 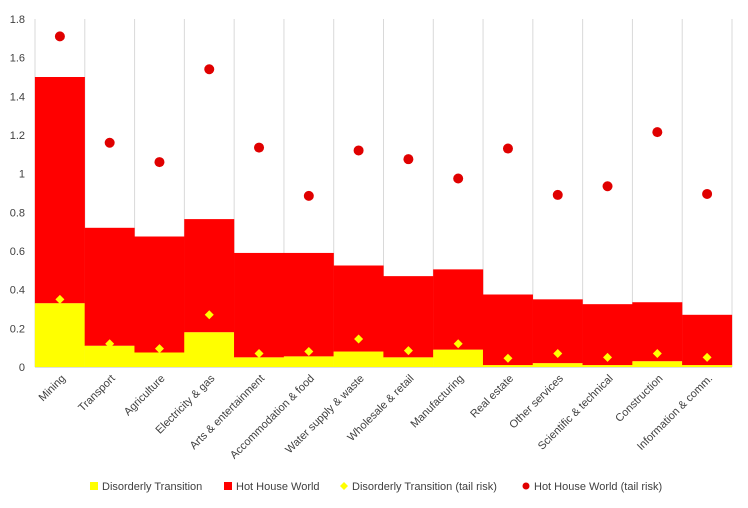 What do you see at coordinates (438, 402) in the screenshot?
I see `x-tick-label: Manufacturing` at bounding box center [438, 402].